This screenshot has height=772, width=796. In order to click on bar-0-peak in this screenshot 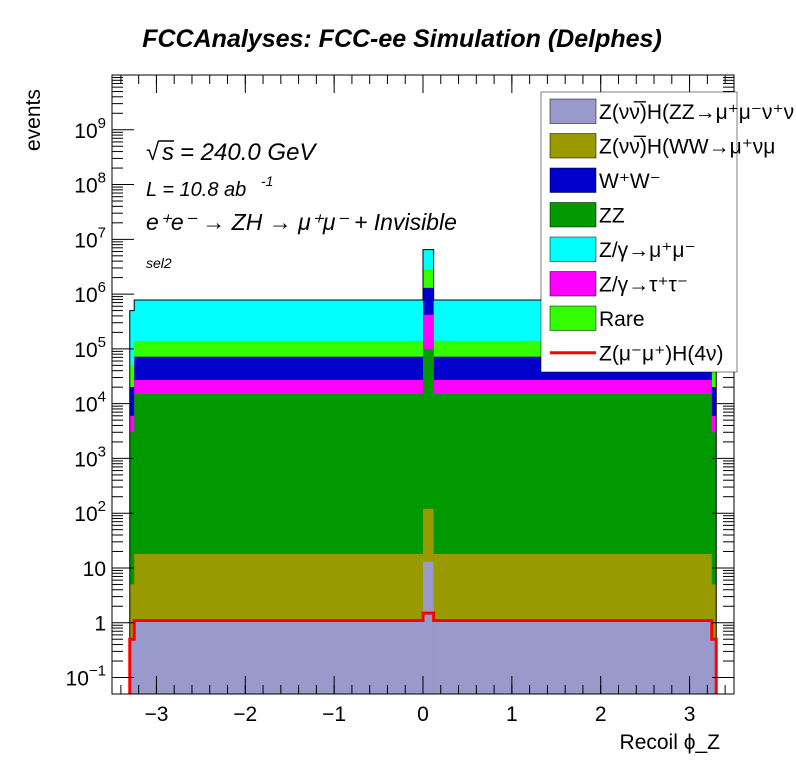, I will do `click(428, 627)`.